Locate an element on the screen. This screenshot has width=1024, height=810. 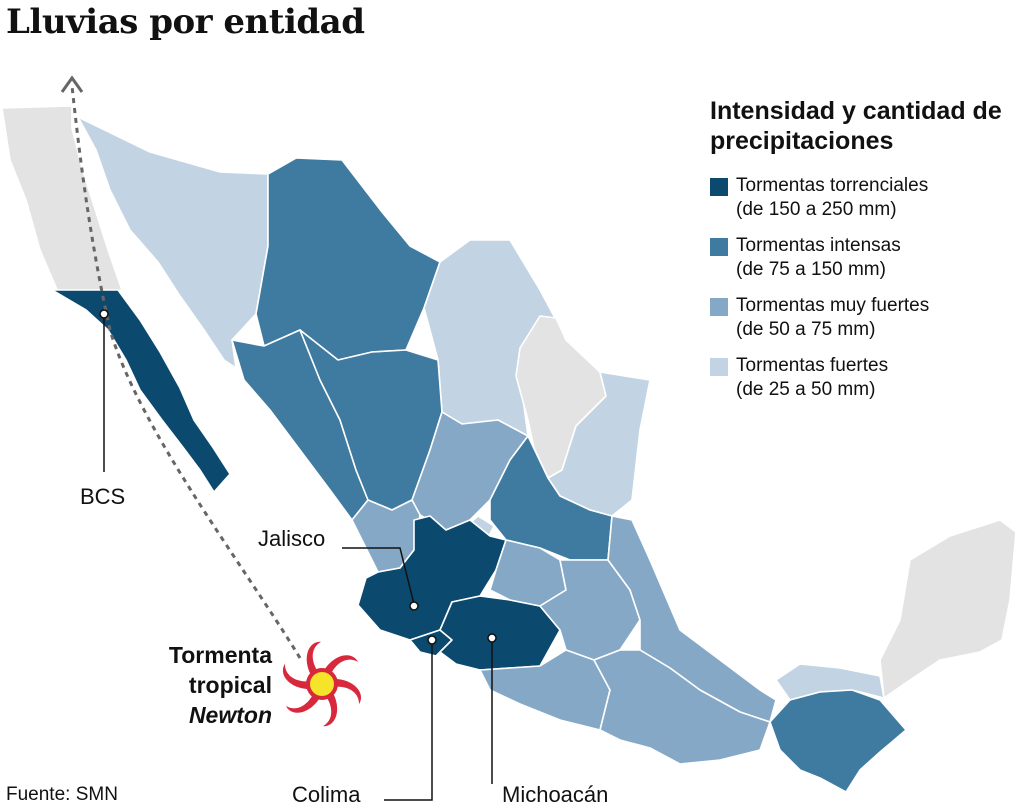
colima-marker is located at coordinates (432, 640).